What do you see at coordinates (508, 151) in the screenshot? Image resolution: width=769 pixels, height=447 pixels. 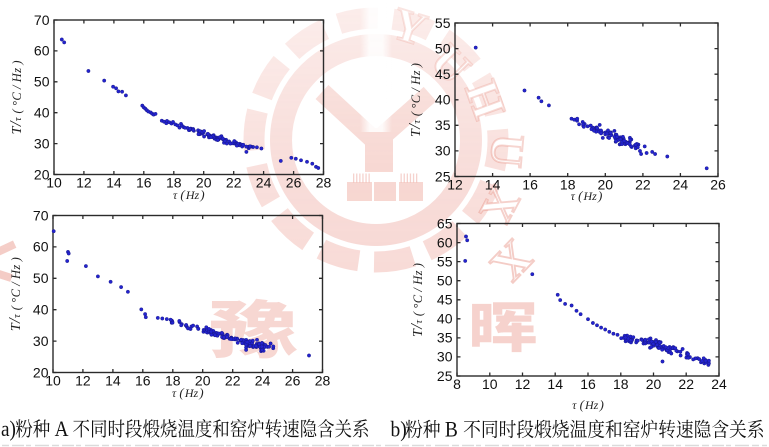 I see `svg-text: U` at bounding box center [508, 151].